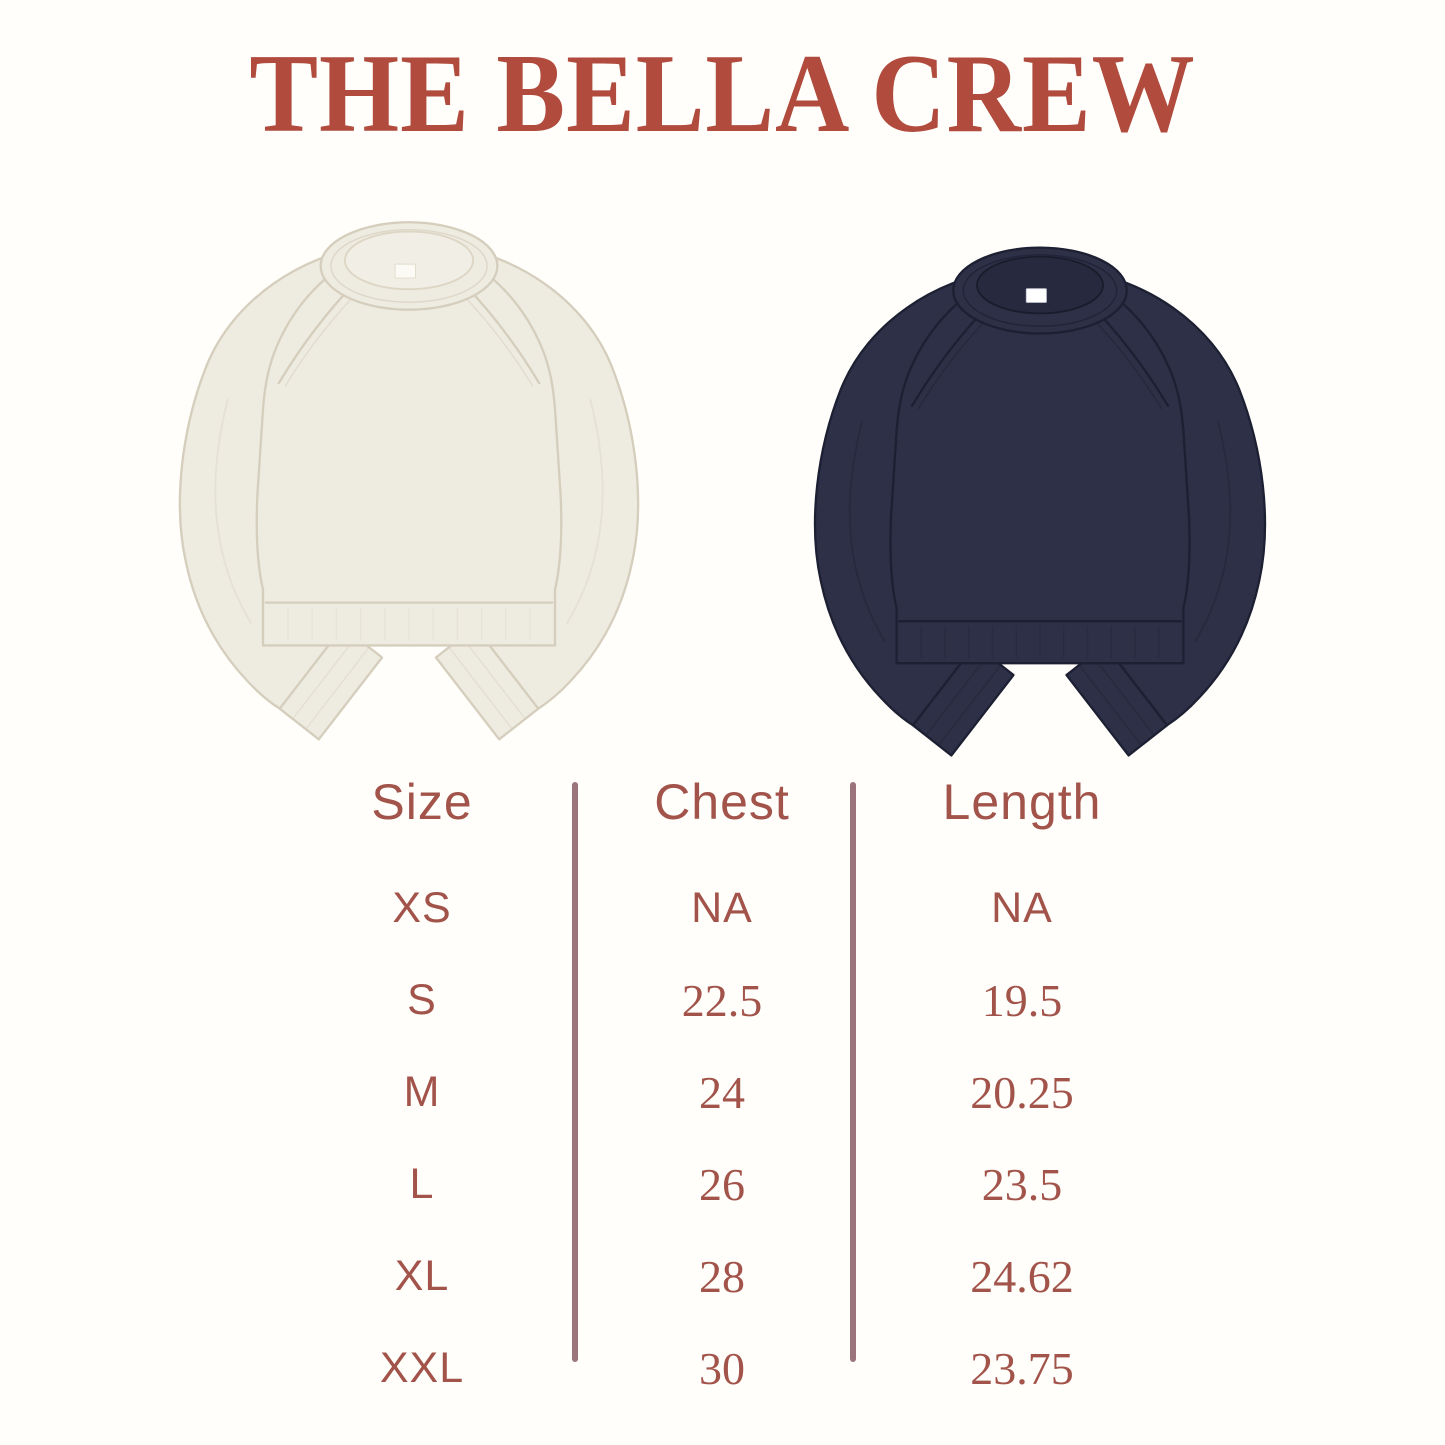 Image resolution: width=1445 pixels, height=1445 pixels. Describe the element at coordinates (422, 907) in the screenshot. I see `size-cell: XS` at that location.